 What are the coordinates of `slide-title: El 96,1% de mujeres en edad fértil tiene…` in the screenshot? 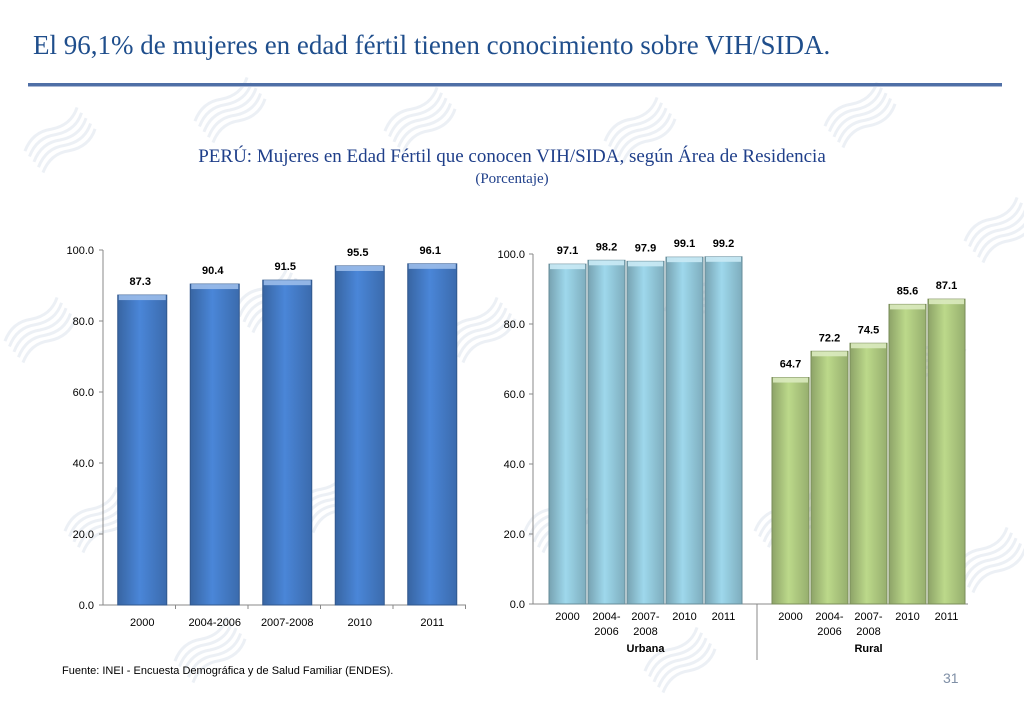 It's located at (432, 45).